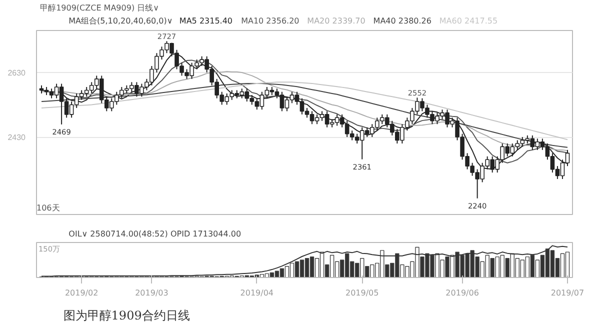 Image resolution: width=600 pixels, height=326 pixels. What do you see at coordinates (99, 8) in the screenshot?
I see `chart-title: 甲醇1909(CZCE MA909) 日线∨` at bounding box center [99, 8].